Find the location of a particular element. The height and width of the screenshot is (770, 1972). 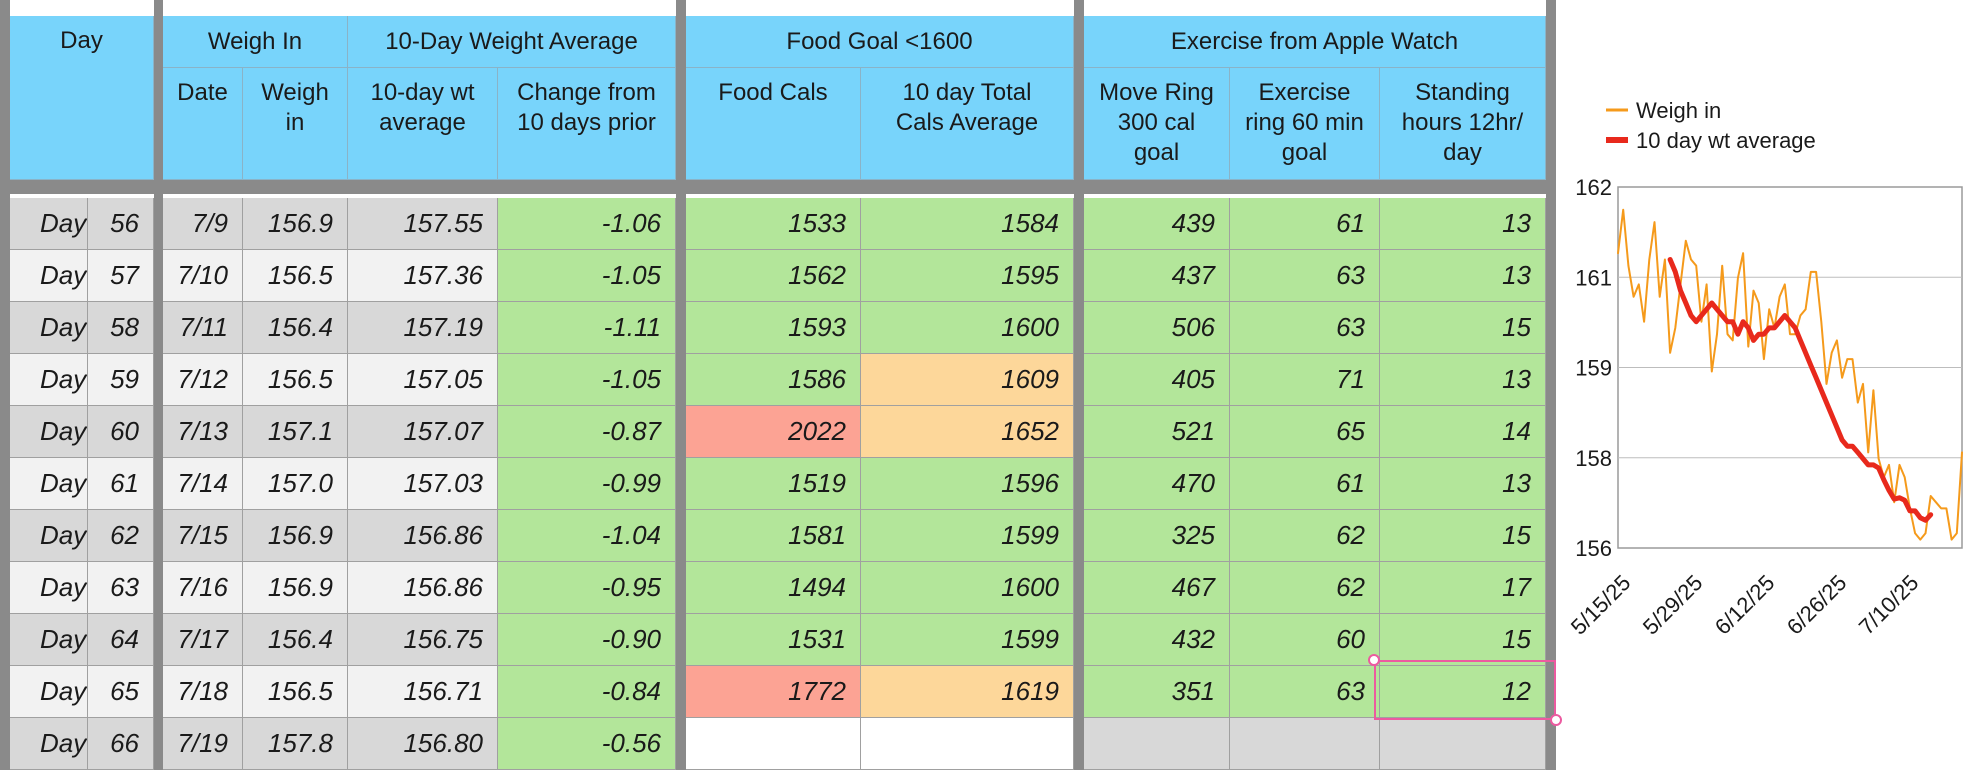

cell-day-number: 61 is located at coordinates (121, 484).